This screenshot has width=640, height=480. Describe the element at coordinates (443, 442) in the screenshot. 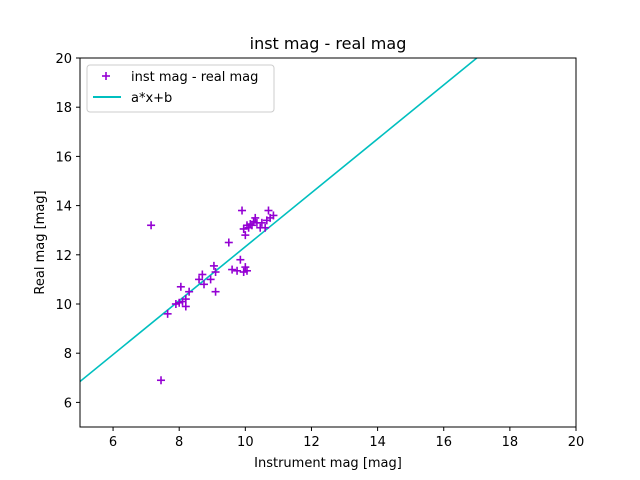

I see `x-tick-label: 16` at that location.